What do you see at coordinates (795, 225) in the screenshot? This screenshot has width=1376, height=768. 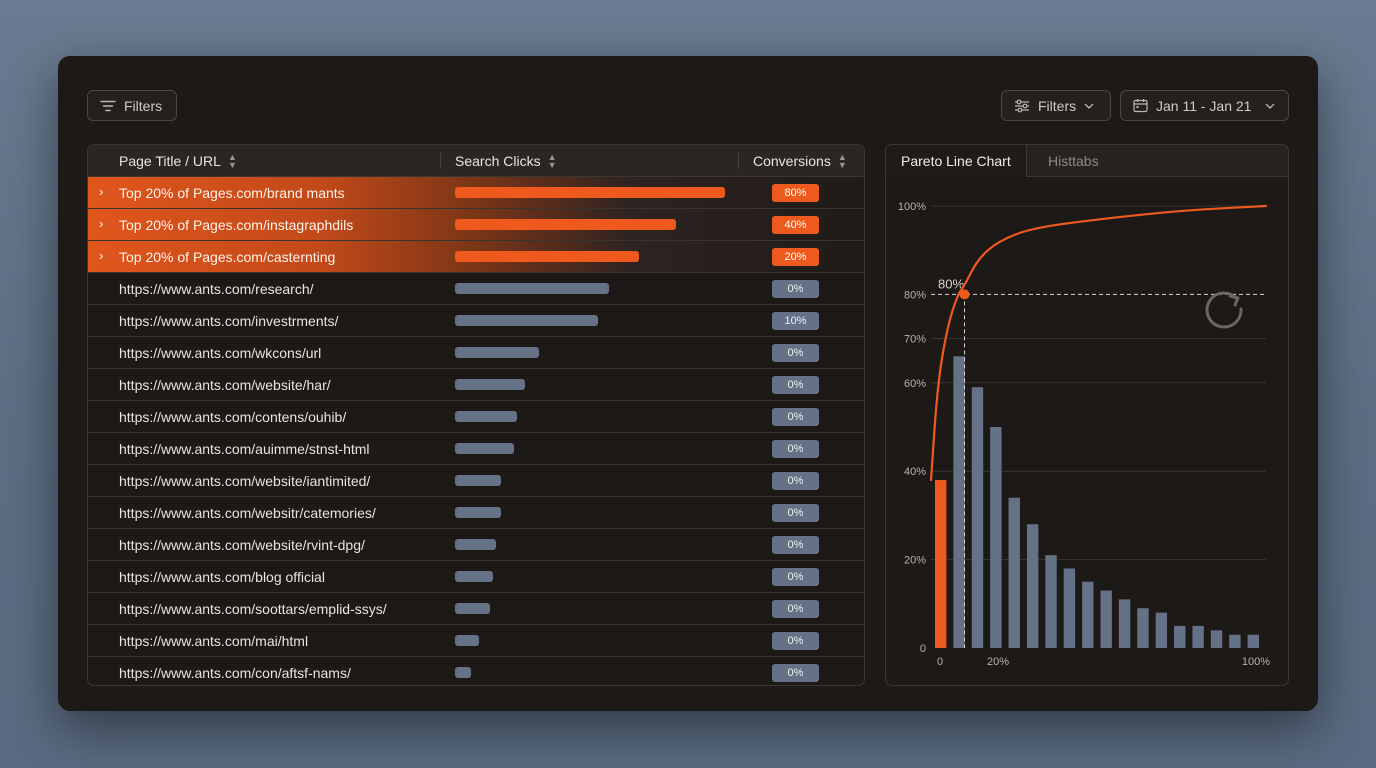 I see `conversion-badge: 40%` at bounding box center [795, 225].